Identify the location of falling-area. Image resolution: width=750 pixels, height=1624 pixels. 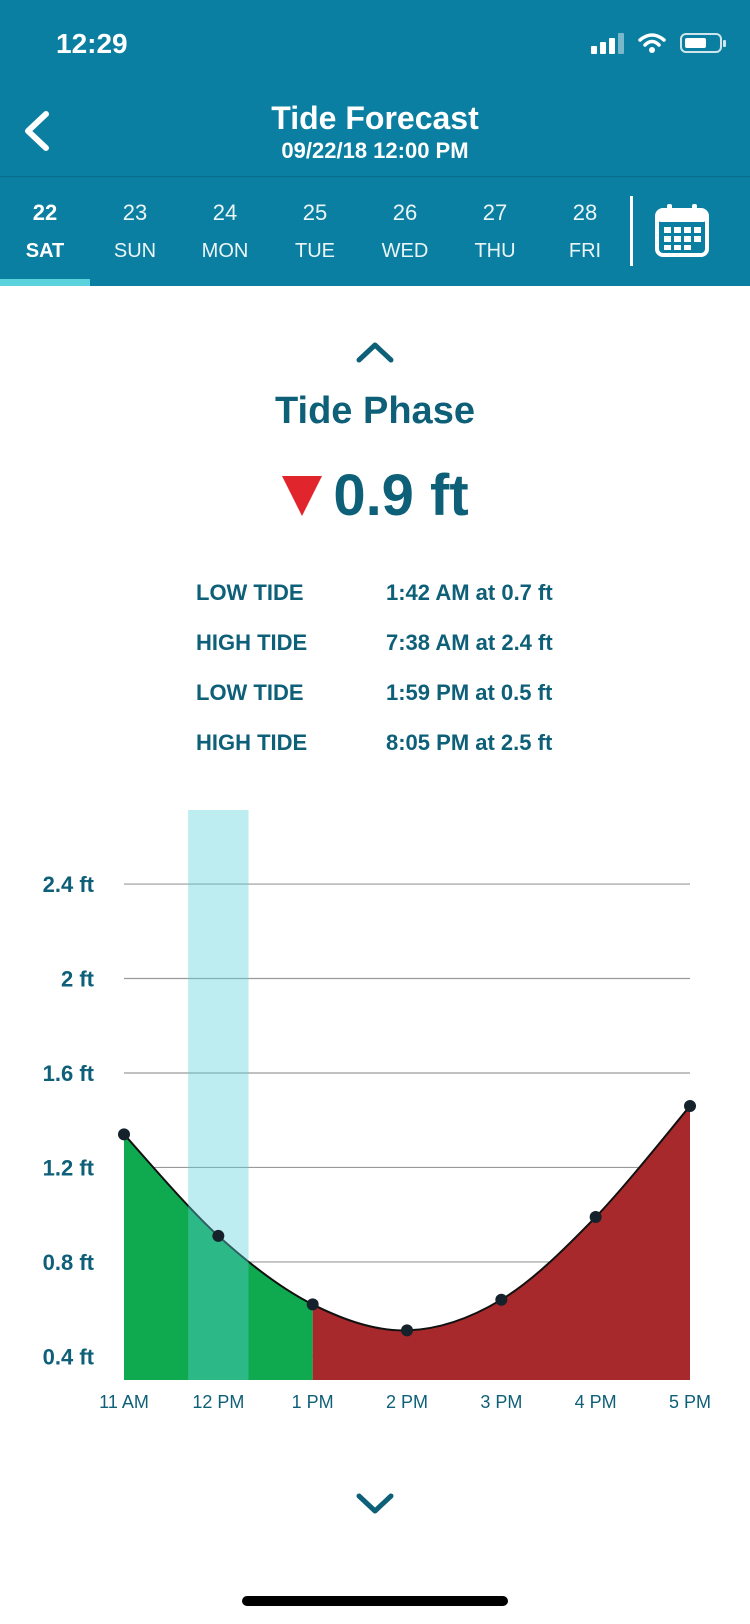
(218, 1257).